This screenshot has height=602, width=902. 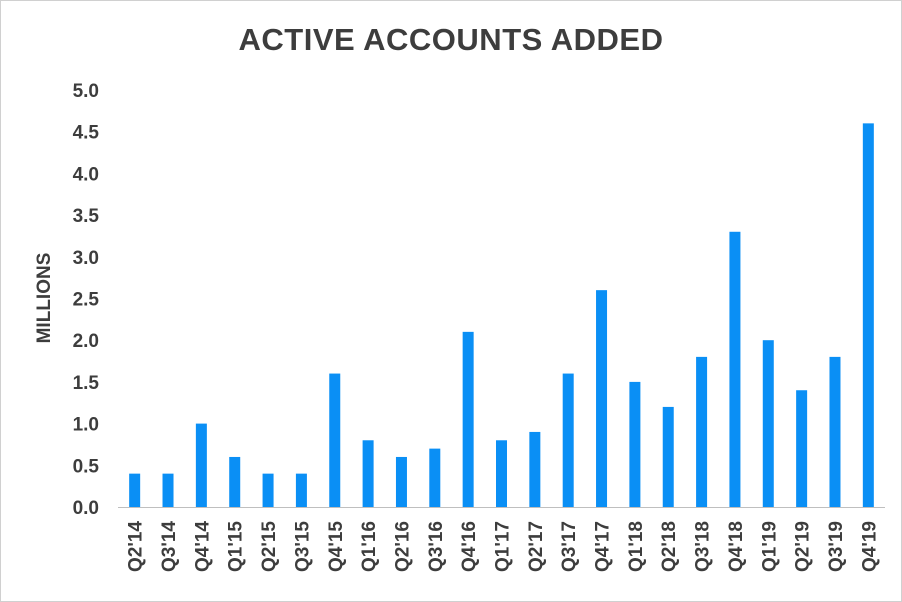 I want to click on x-tick-label: Q3'14, so click(x=169, y=546).